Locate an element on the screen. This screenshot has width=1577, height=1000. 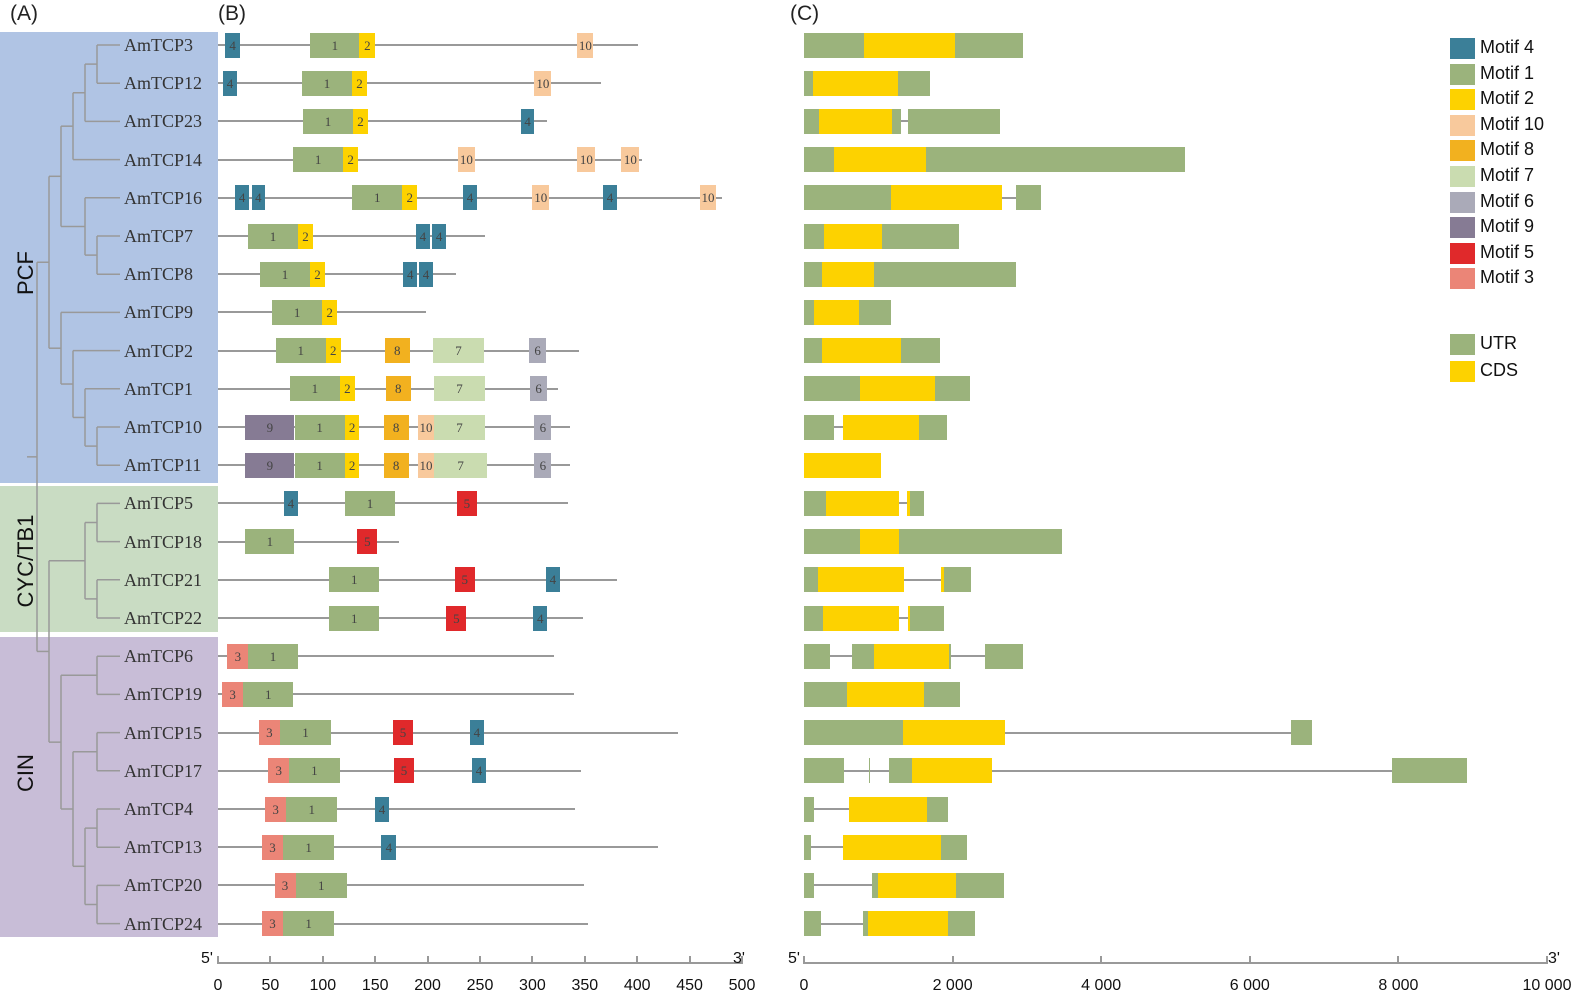
legend-label: Motif 10 is located at coordinates (1512, 123).